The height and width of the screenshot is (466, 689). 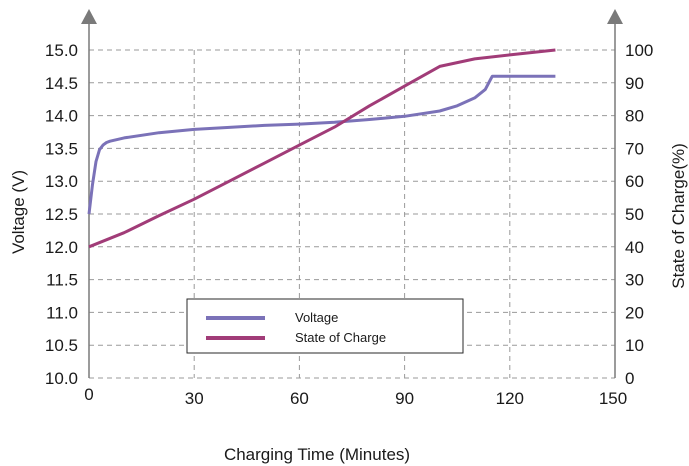 What do you see at coordinates (61, 50) in the screenshot?
I see `y-left-tick-label: 15.0` at bounding box center [61, 50].